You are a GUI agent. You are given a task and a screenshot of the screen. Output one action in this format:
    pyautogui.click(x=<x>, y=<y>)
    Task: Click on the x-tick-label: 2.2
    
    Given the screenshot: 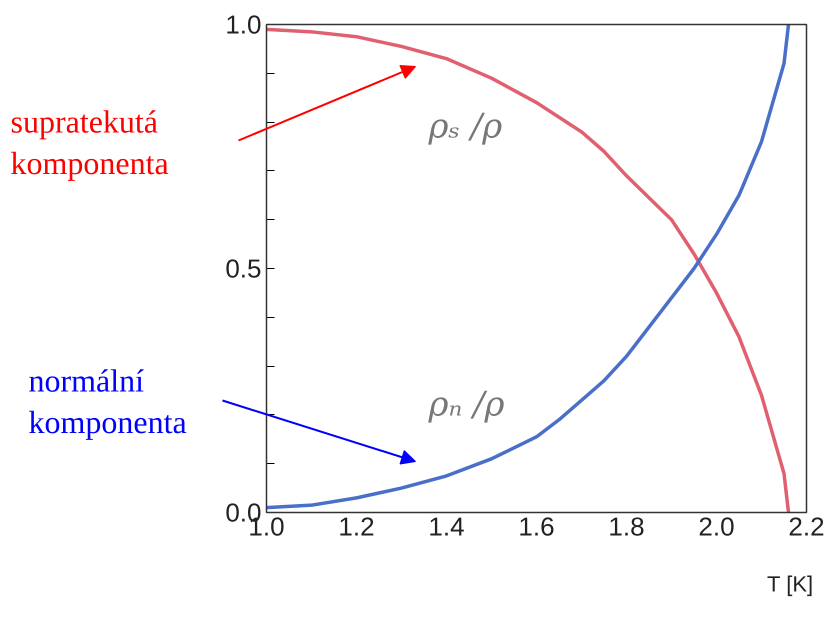 What is the action you would take?
    pyautogui.click(x=806, y=527)
    